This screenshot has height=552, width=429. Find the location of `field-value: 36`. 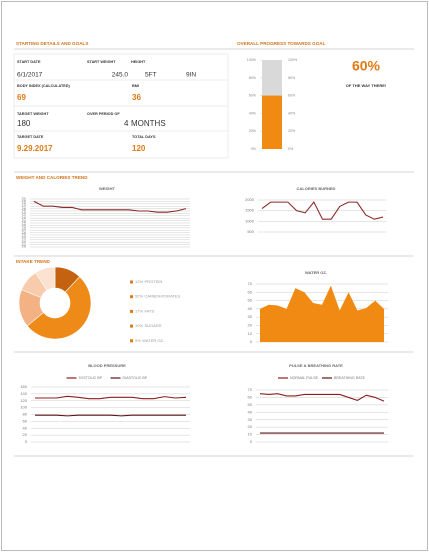

field-value: 36 is located at coordinates (136, 97).